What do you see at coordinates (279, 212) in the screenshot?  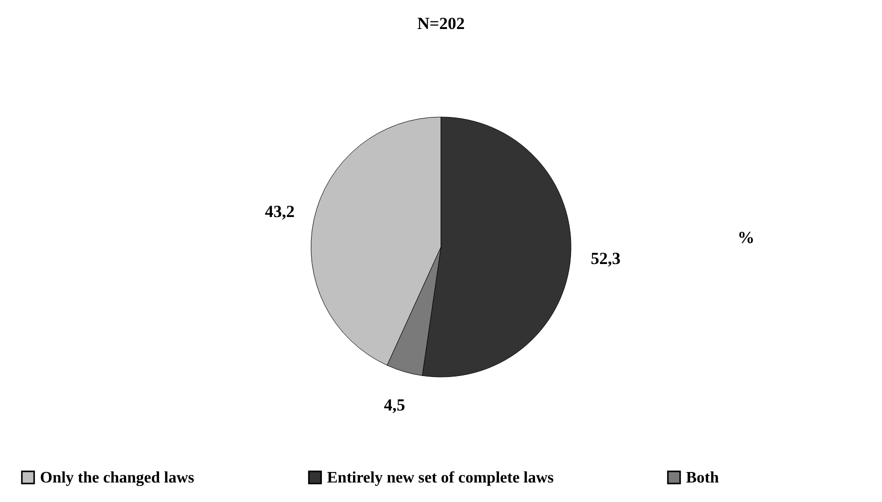 I see `data-label: 43,2` at bounding box center [279, 212].